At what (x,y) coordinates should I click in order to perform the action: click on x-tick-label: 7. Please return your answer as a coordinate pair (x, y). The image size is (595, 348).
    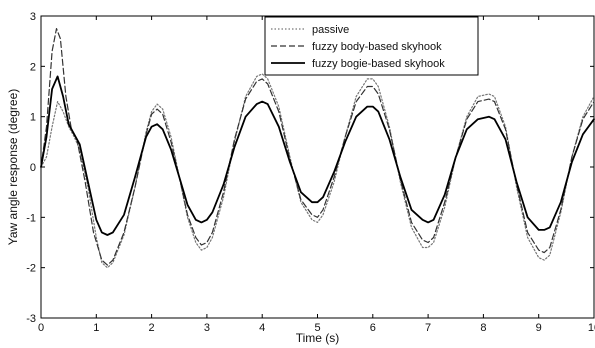
    Looking at the image, I should click on (428, 328).